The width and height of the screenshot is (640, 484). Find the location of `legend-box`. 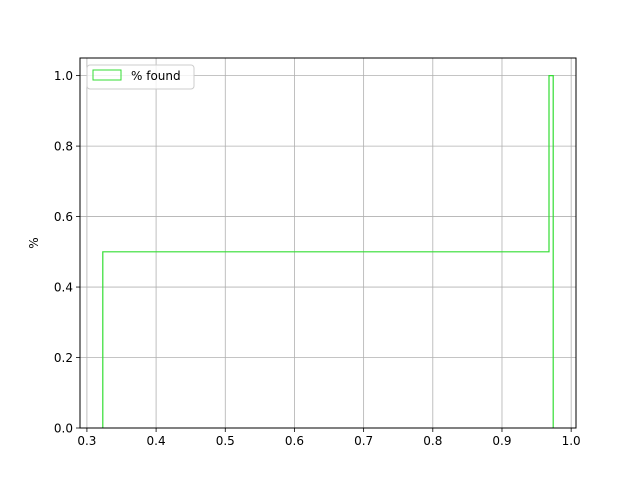

legend-box is located at coordinates (140, 77).